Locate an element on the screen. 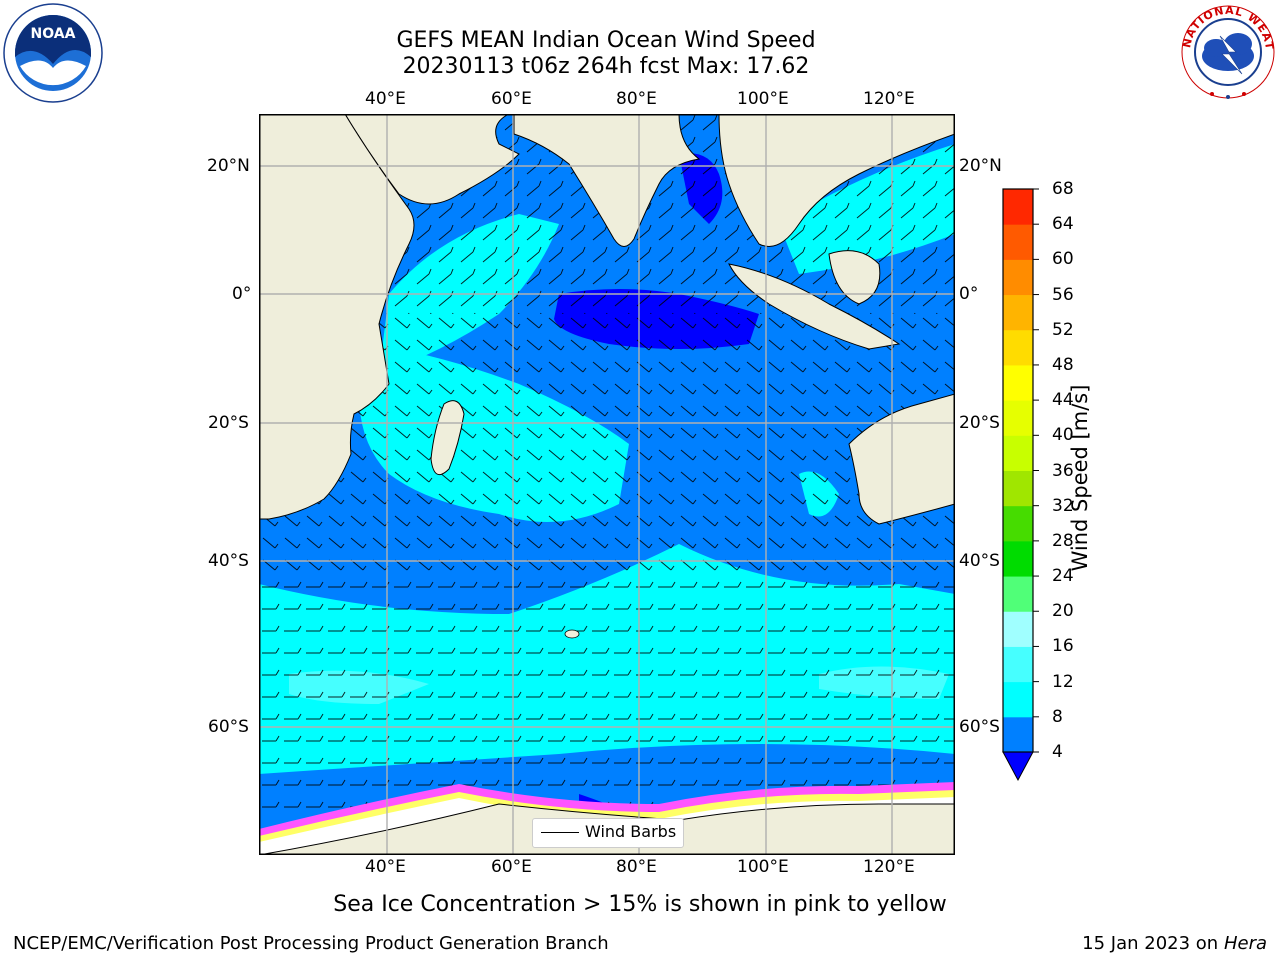  colorbar-label: Wind Speed [m/s] is located at coordinates (1080, 478).